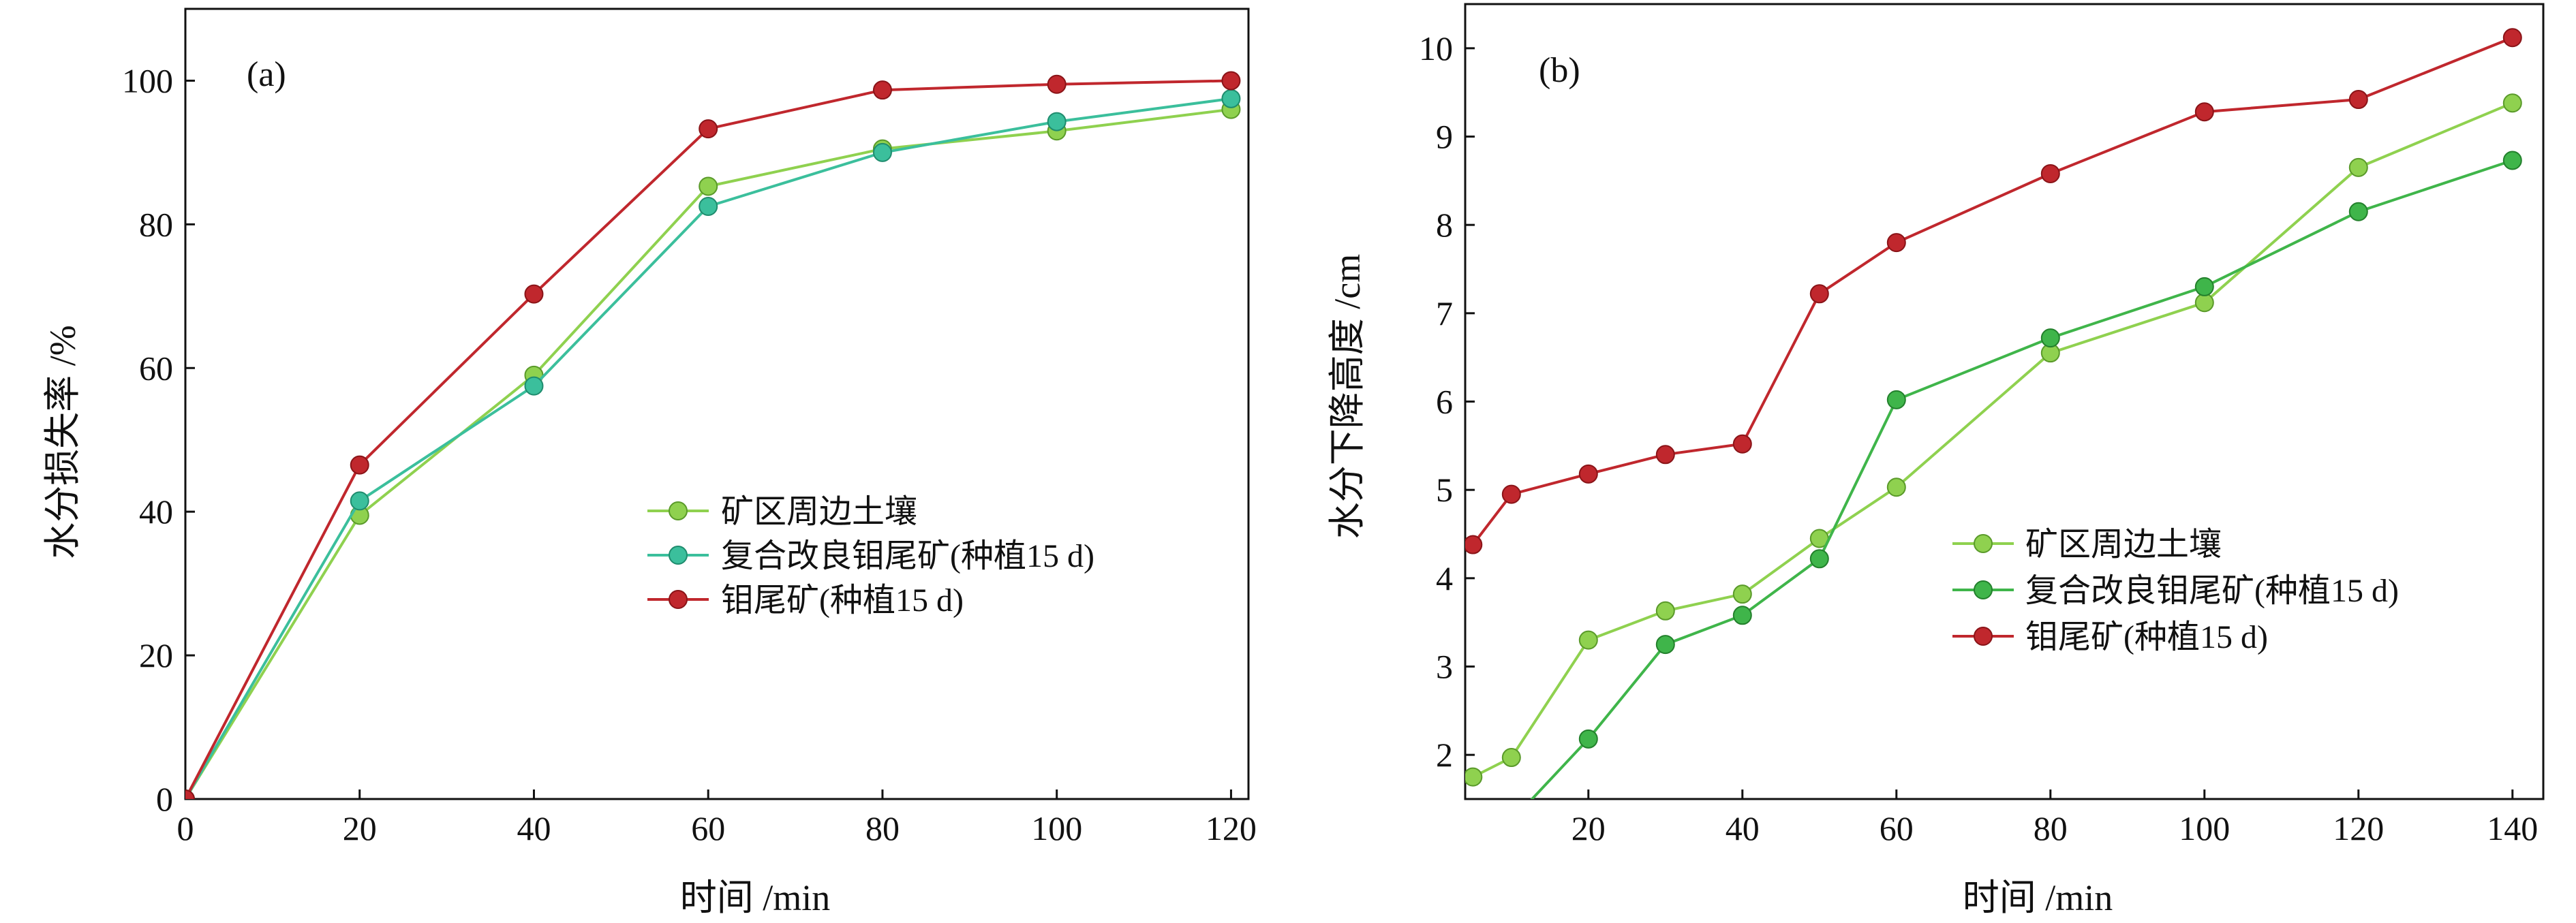 The width and height of the screenshot is (2576, 923). Describe the element at coordinates (534, 828) in the screenshot. I see `panel-a-x-tick-label: 40` at that location.